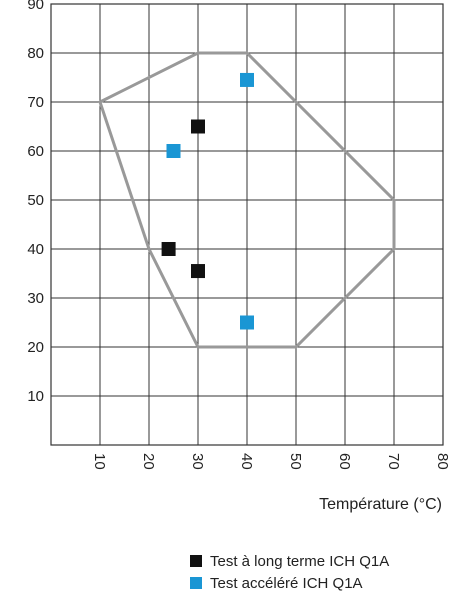 The image size is (450, 600). I want to click on y-tick-label: 30, so click(35, 298).